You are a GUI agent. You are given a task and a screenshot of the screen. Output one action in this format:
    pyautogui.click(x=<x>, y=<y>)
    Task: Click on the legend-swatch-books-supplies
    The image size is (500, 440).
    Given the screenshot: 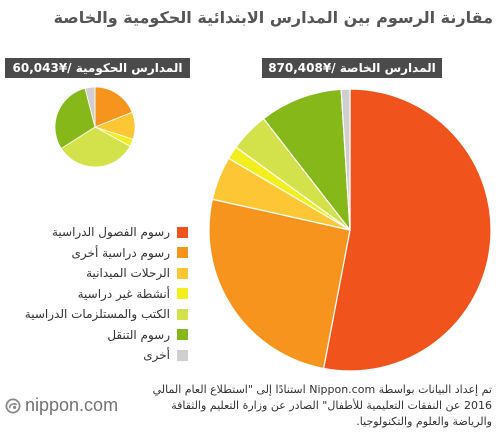 What is the action you would take?
    pyautogui.click(x=182, y=314)
    